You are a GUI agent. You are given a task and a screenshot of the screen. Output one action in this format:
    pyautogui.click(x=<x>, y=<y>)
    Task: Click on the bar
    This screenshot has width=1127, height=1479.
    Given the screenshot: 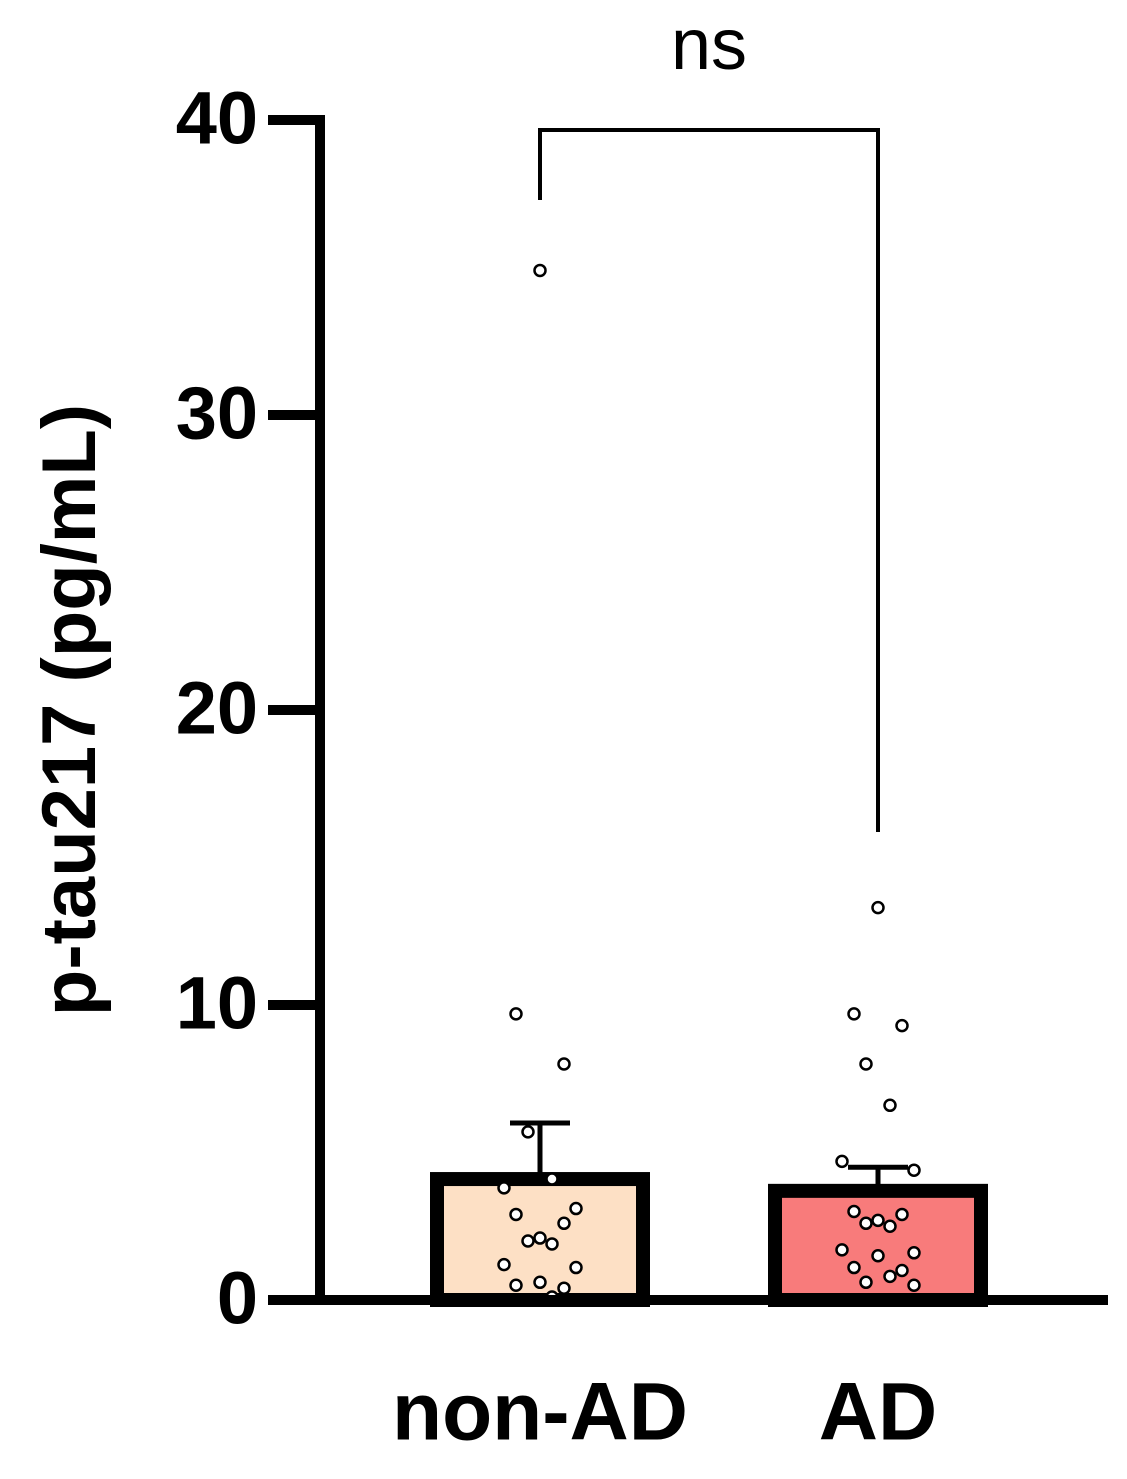 What is the action you would take?
    pyautogui.click(x=878, y=1245)
    